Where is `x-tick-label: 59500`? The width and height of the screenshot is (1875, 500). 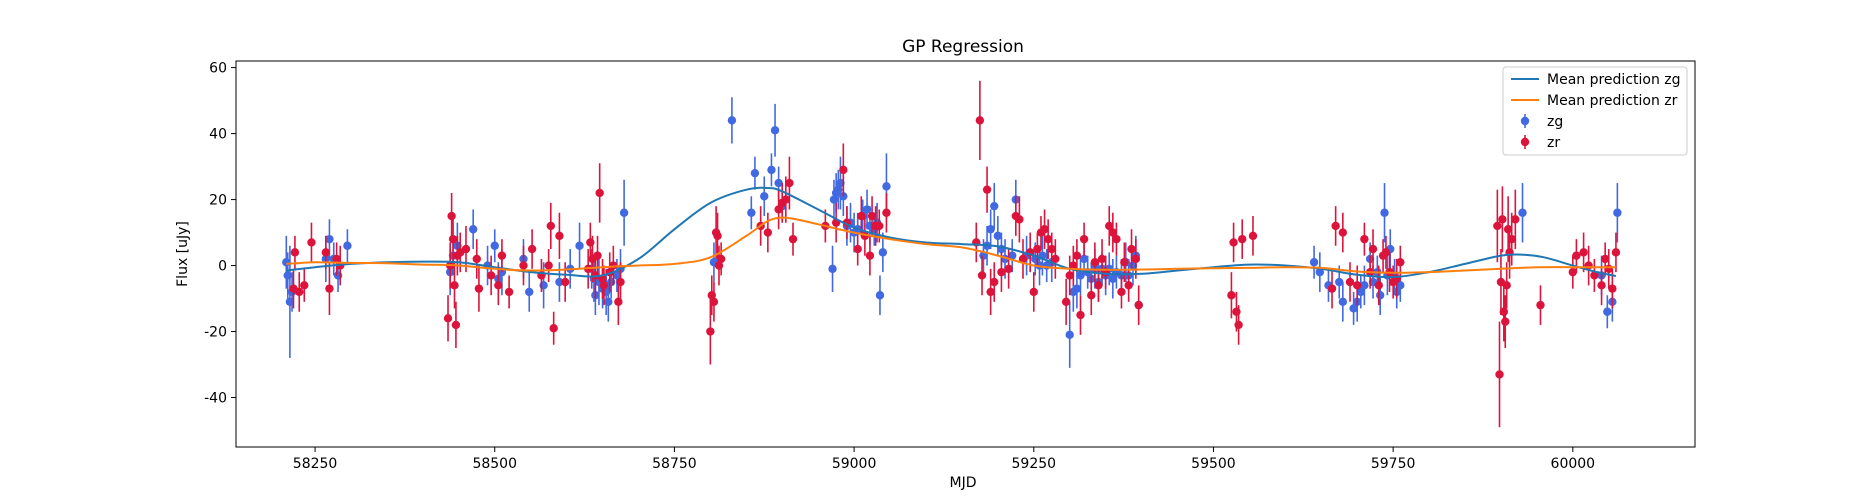 x-tick-label: 59500 is located at coordinates (1213, 464).